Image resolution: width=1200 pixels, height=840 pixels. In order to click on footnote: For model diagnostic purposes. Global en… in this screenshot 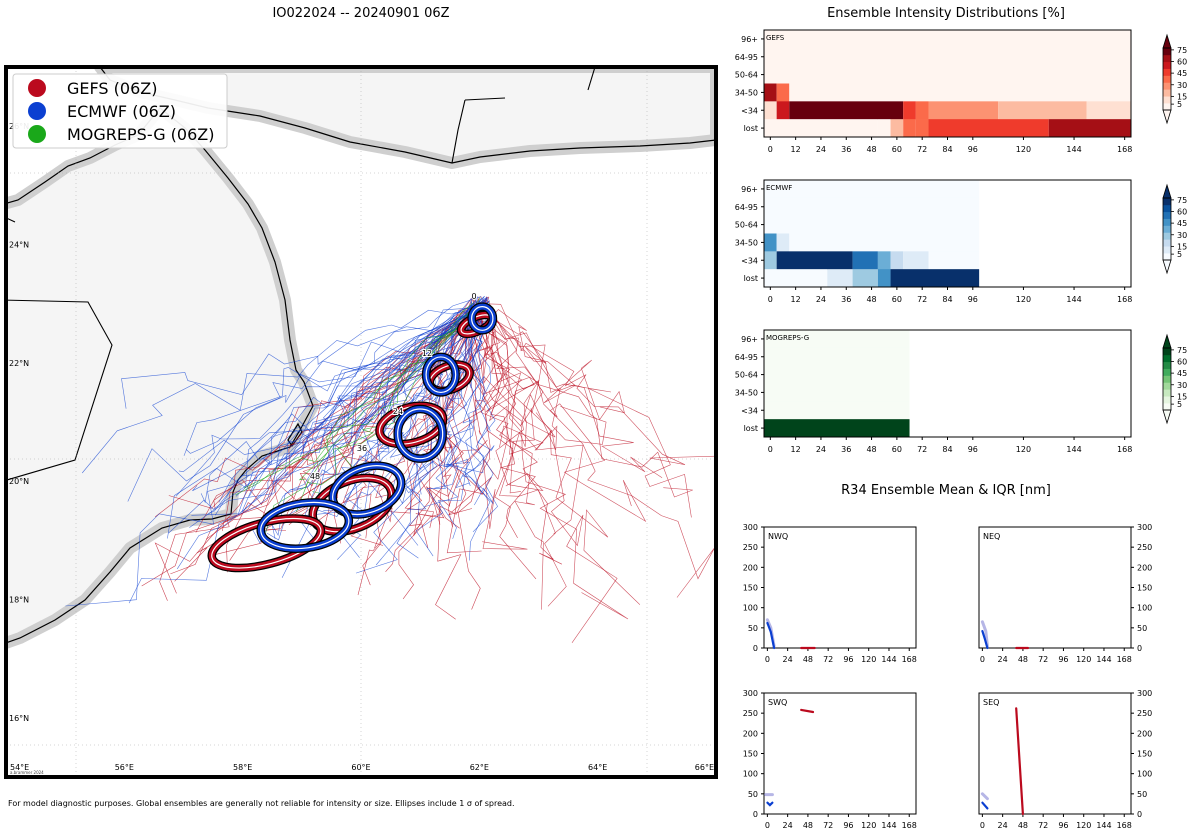, I will do `click(261, 803)`.